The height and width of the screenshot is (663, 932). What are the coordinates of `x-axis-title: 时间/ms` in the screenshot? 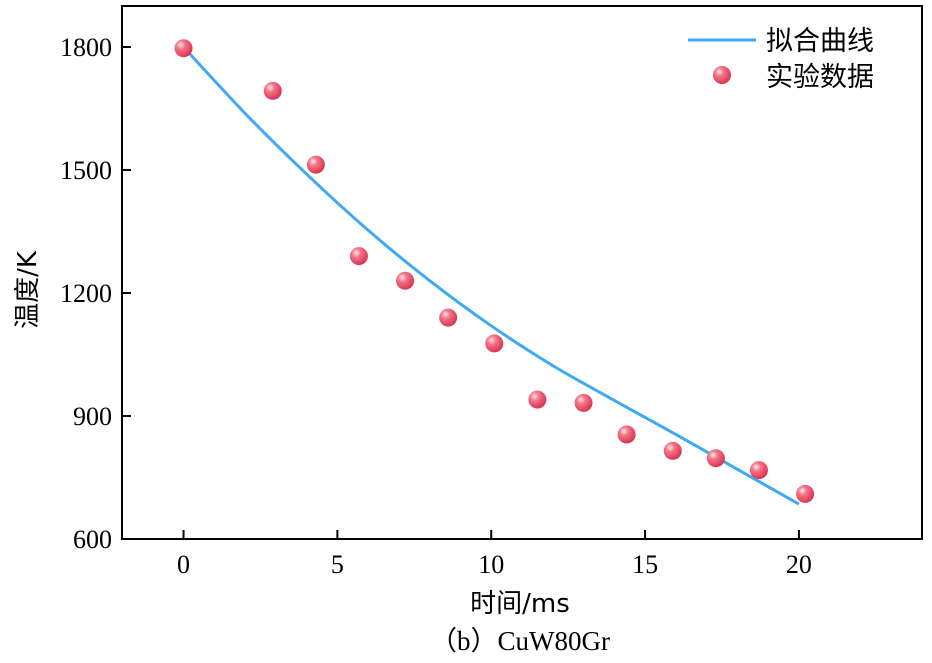 It's located at (520, 604).